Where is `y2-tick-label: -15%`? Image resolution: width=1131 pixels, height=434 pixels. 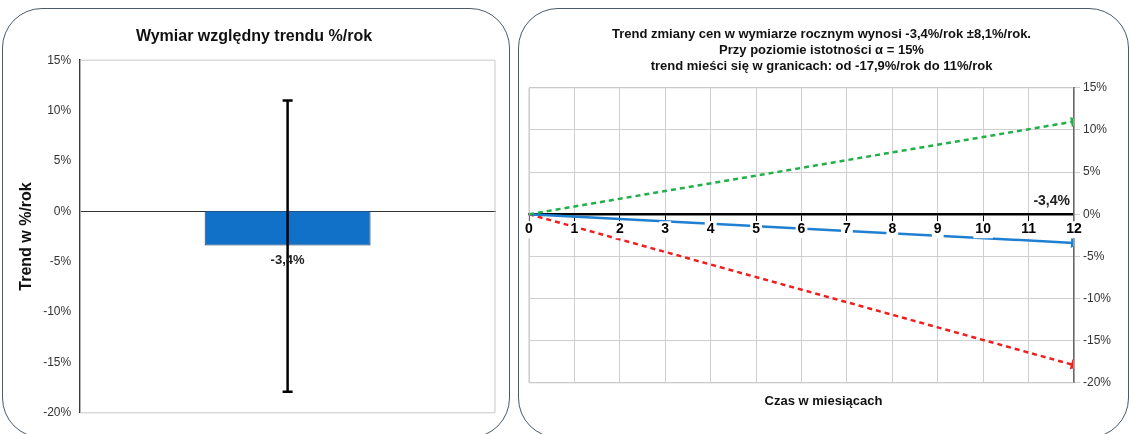
y2-tick-label: -15% is located at coordinates (1097, 339).